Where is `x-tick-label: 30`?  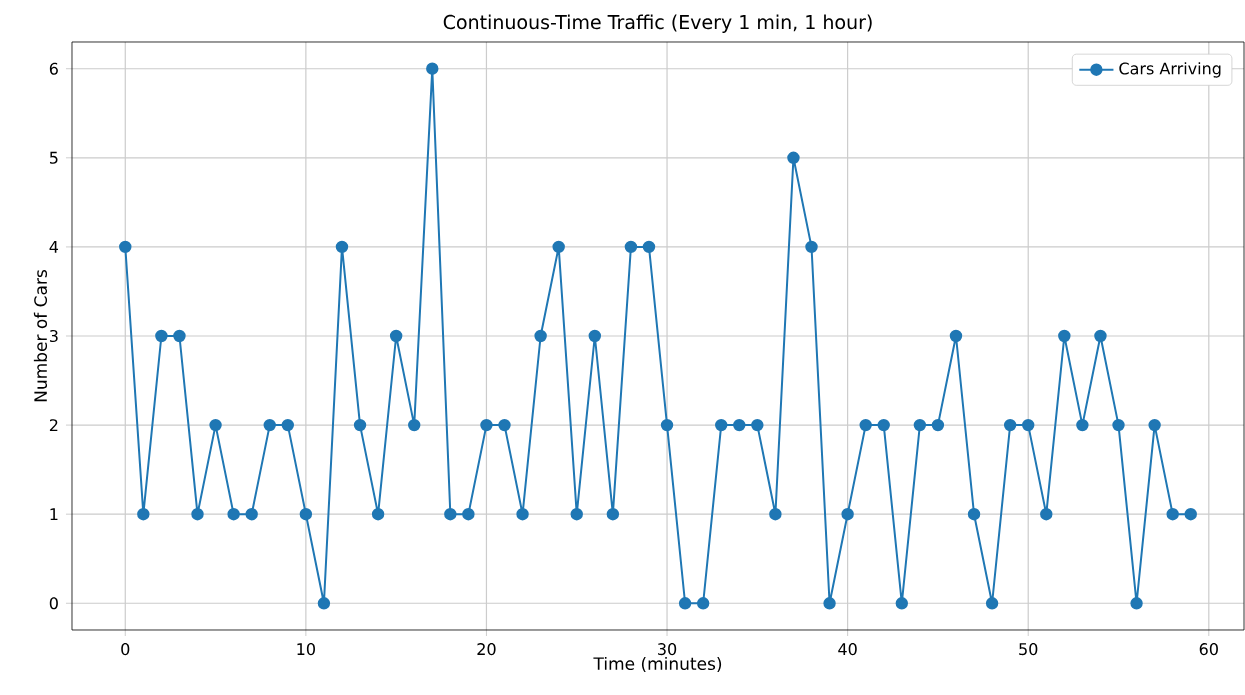 x-tick-label: 30 is located at coordinates (667, 649).